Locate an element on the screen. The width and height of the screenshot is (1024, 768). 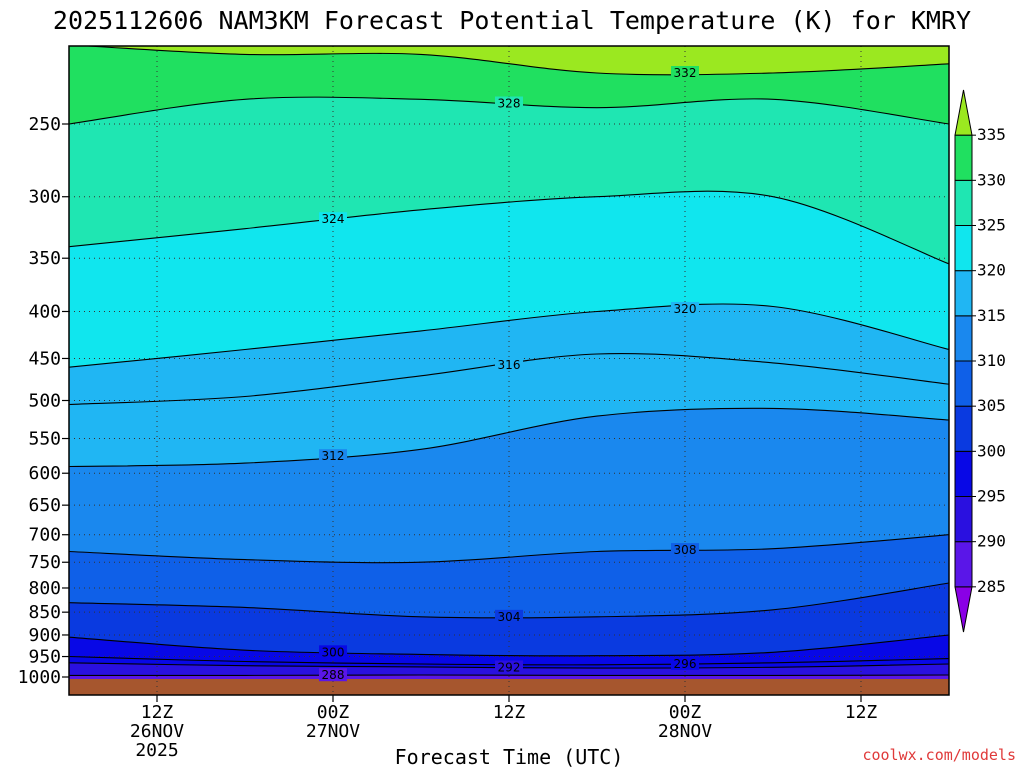
colorbar: 285 290 295 300 305 310 315 320 325 330 335 is located at coordinates (980, 361).